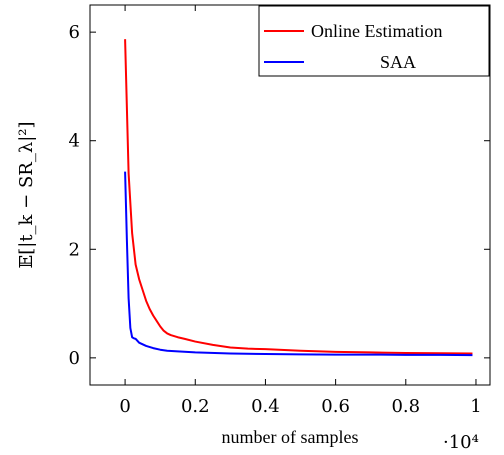 This screenshot has width=504, height=455. Describe the element at coordinates (265, 406) in the screenshot. I see `x-tick-label: 0.4` at that location.